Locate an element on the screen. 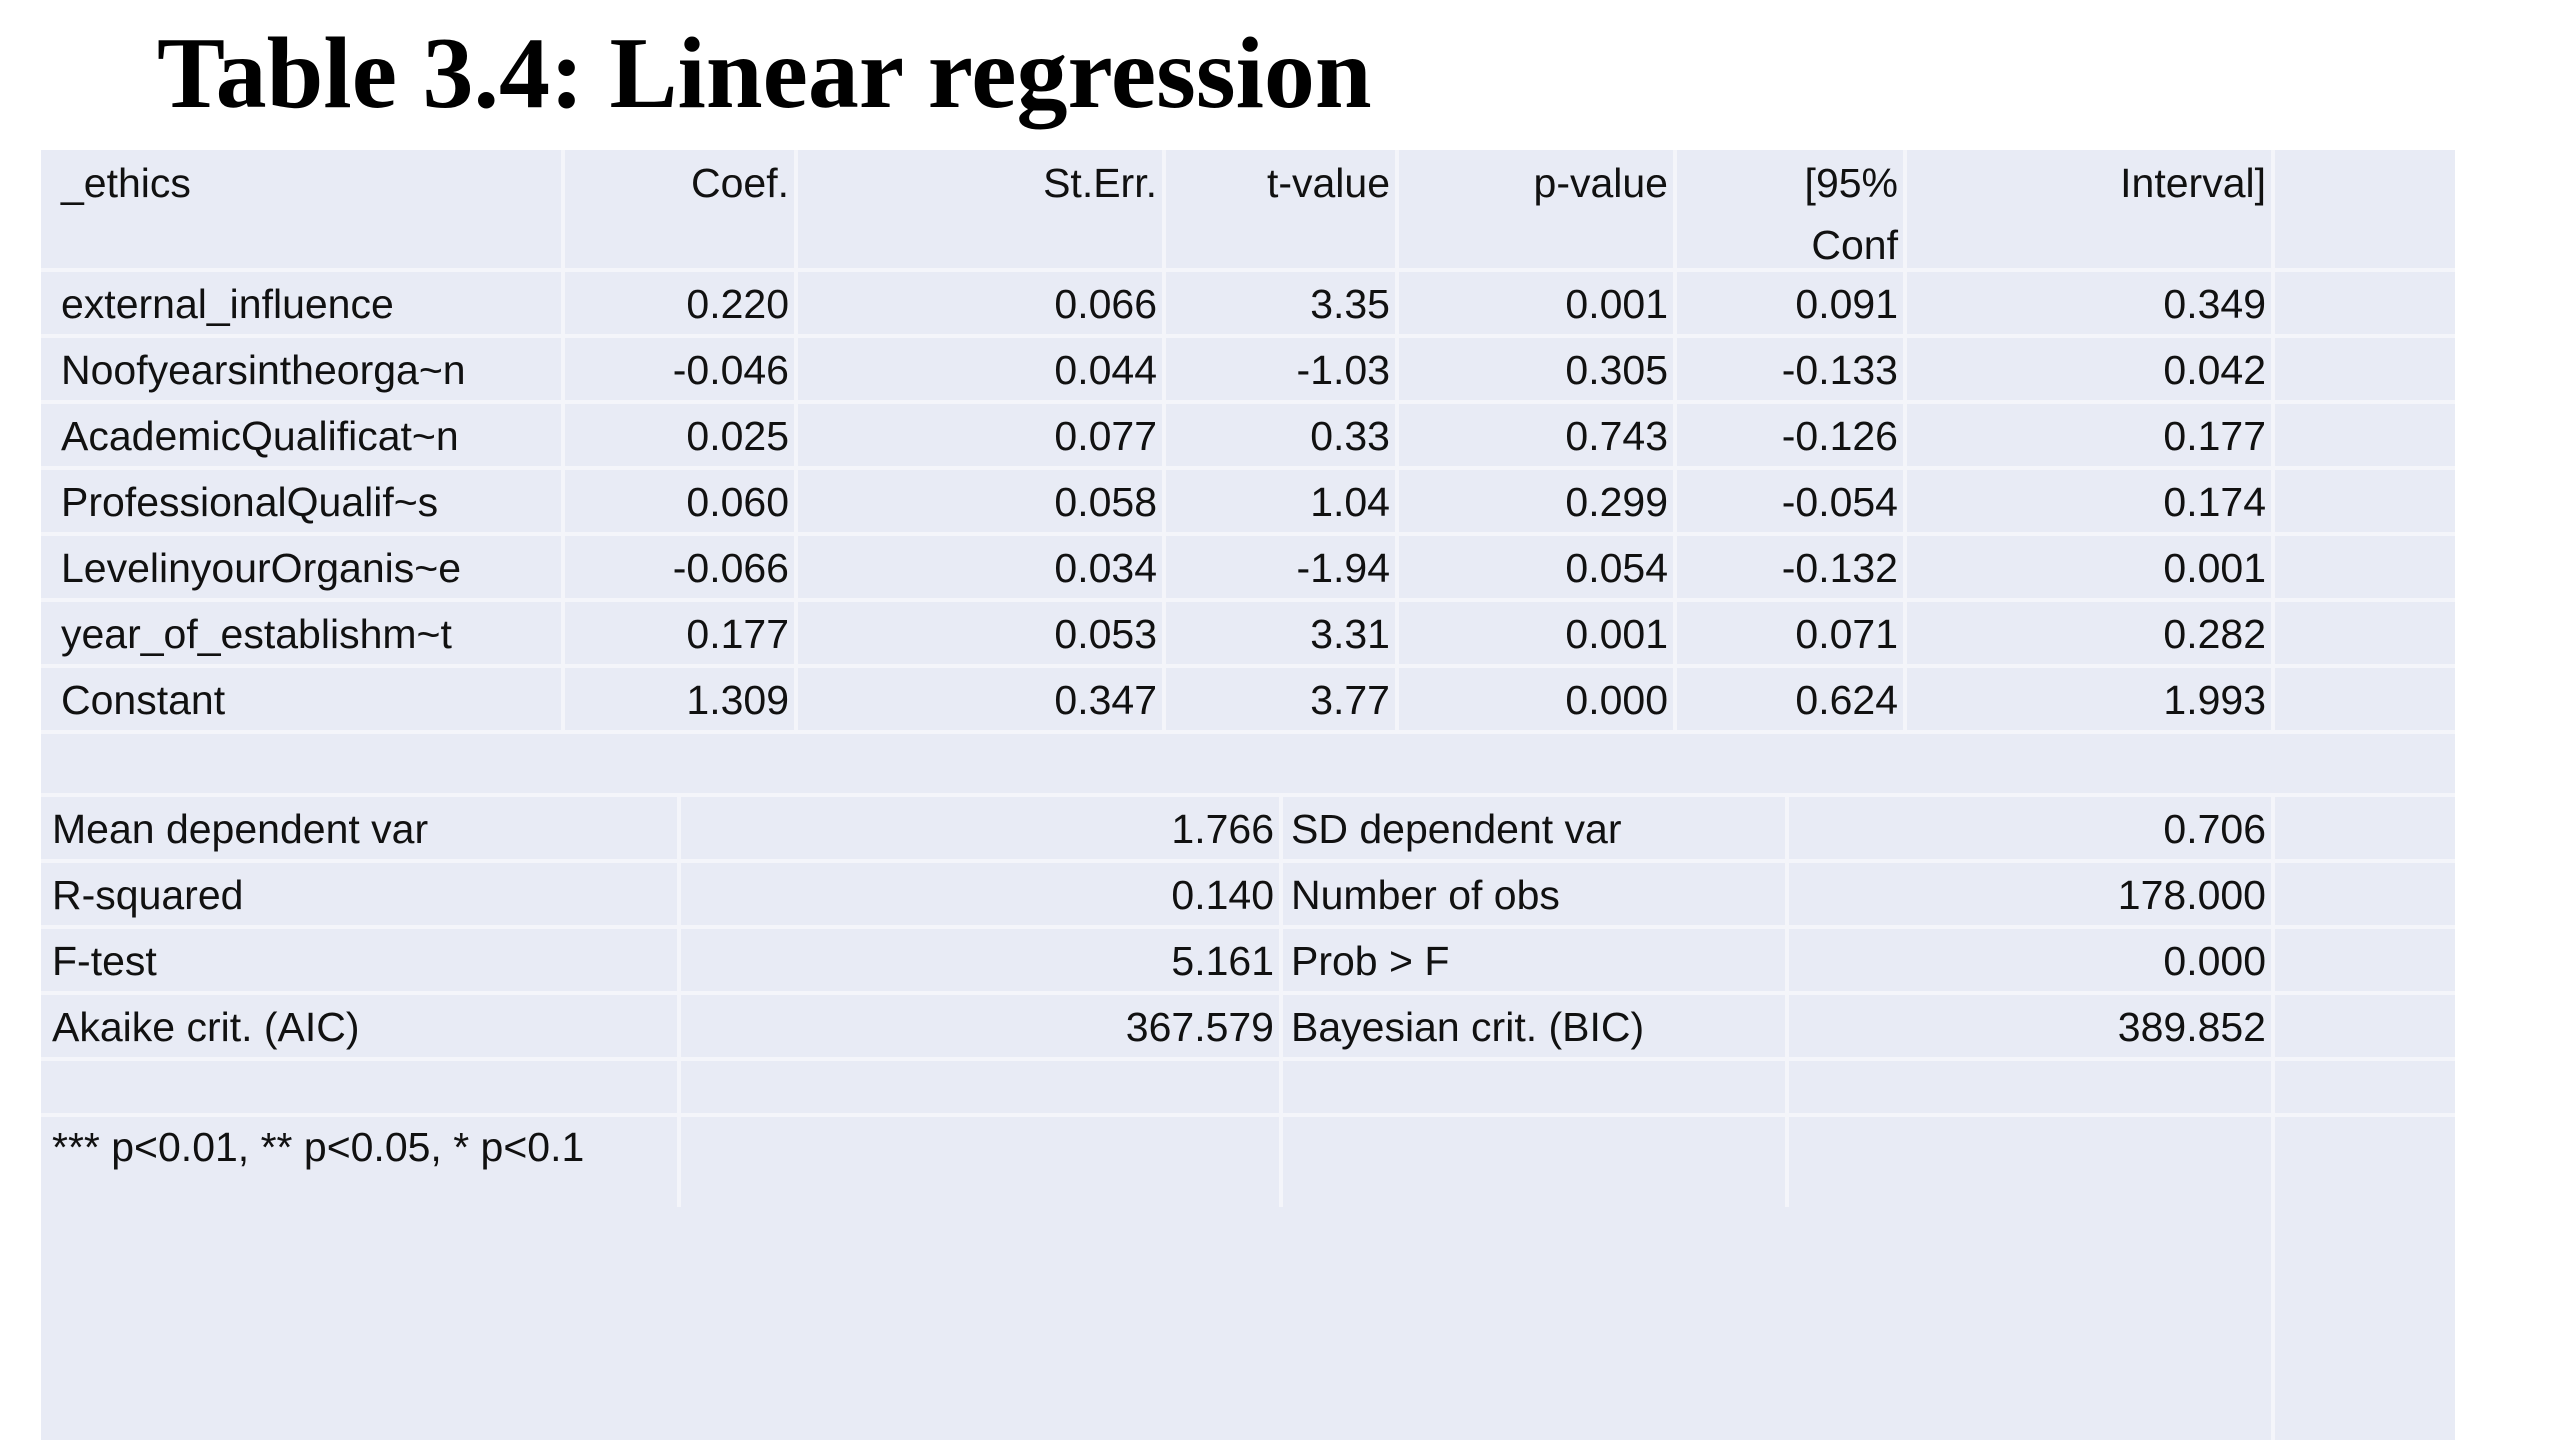 The width and height of the screenshot is (2560, 1440). row-ci-high: 0.282 is located at coordinates (2214, 634).